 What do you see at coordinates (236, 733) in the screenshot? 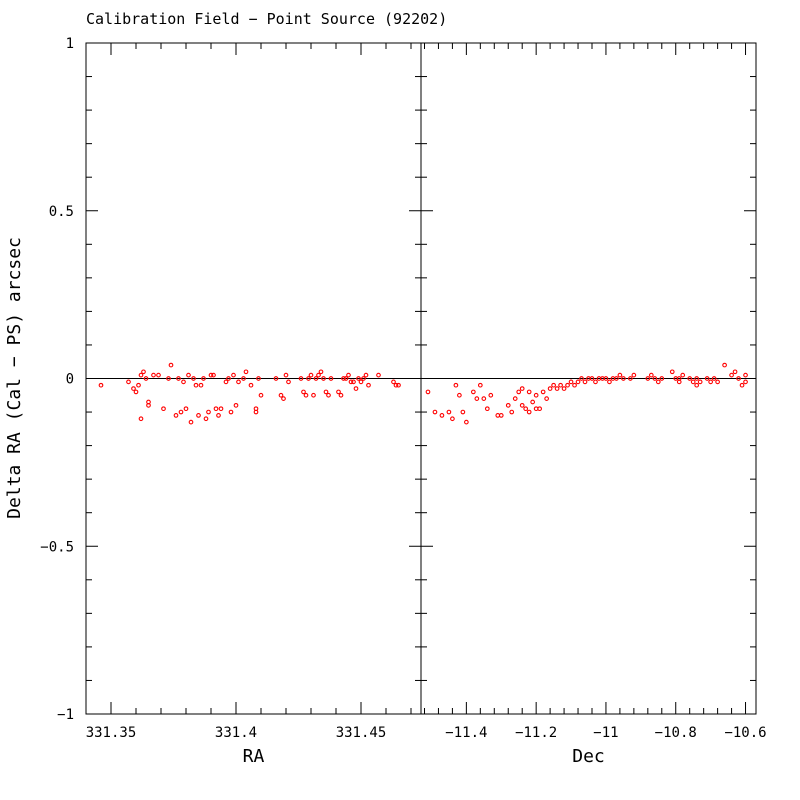
I see `x-tick-label: 331.4` at bounding box center [236, 733].